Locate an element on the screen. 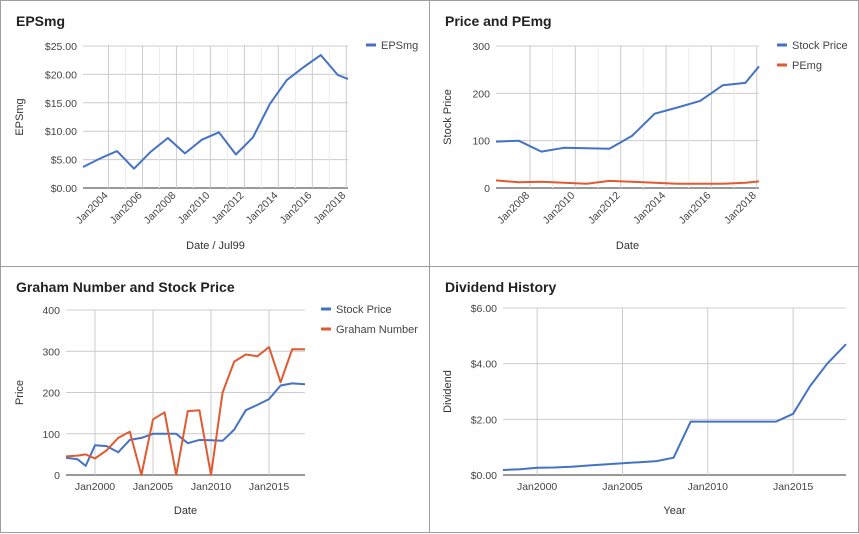  y-axis-title: Dividend is located at coordinates (448, 391).